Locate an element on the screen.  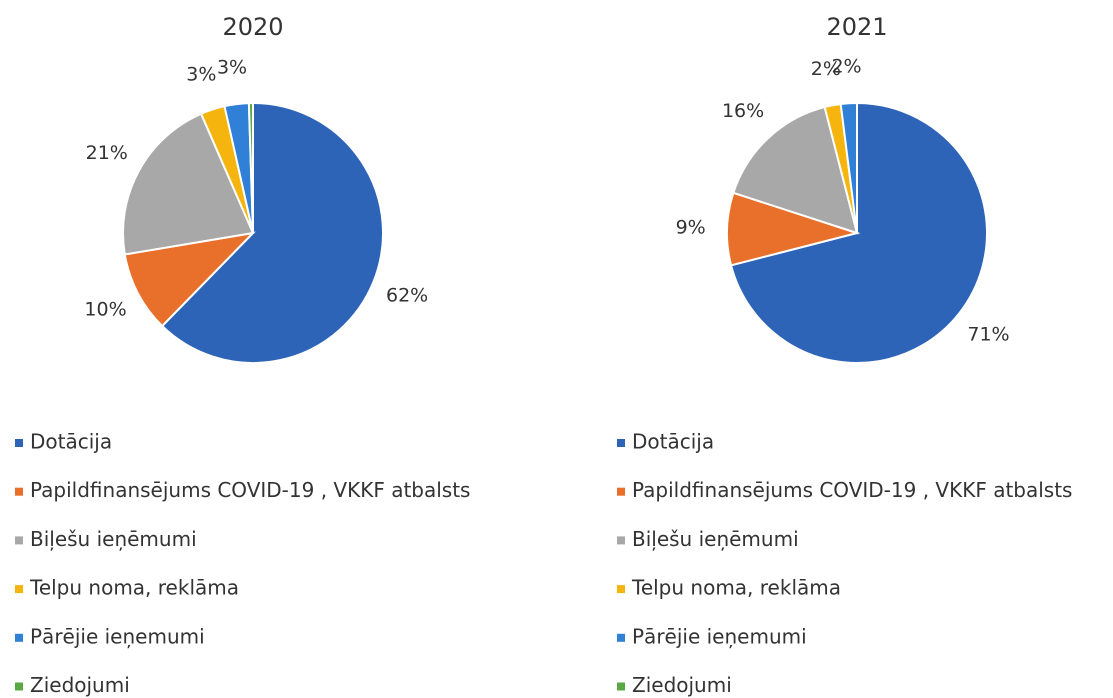
data-label: 71% is located at coordinates (988, 334).